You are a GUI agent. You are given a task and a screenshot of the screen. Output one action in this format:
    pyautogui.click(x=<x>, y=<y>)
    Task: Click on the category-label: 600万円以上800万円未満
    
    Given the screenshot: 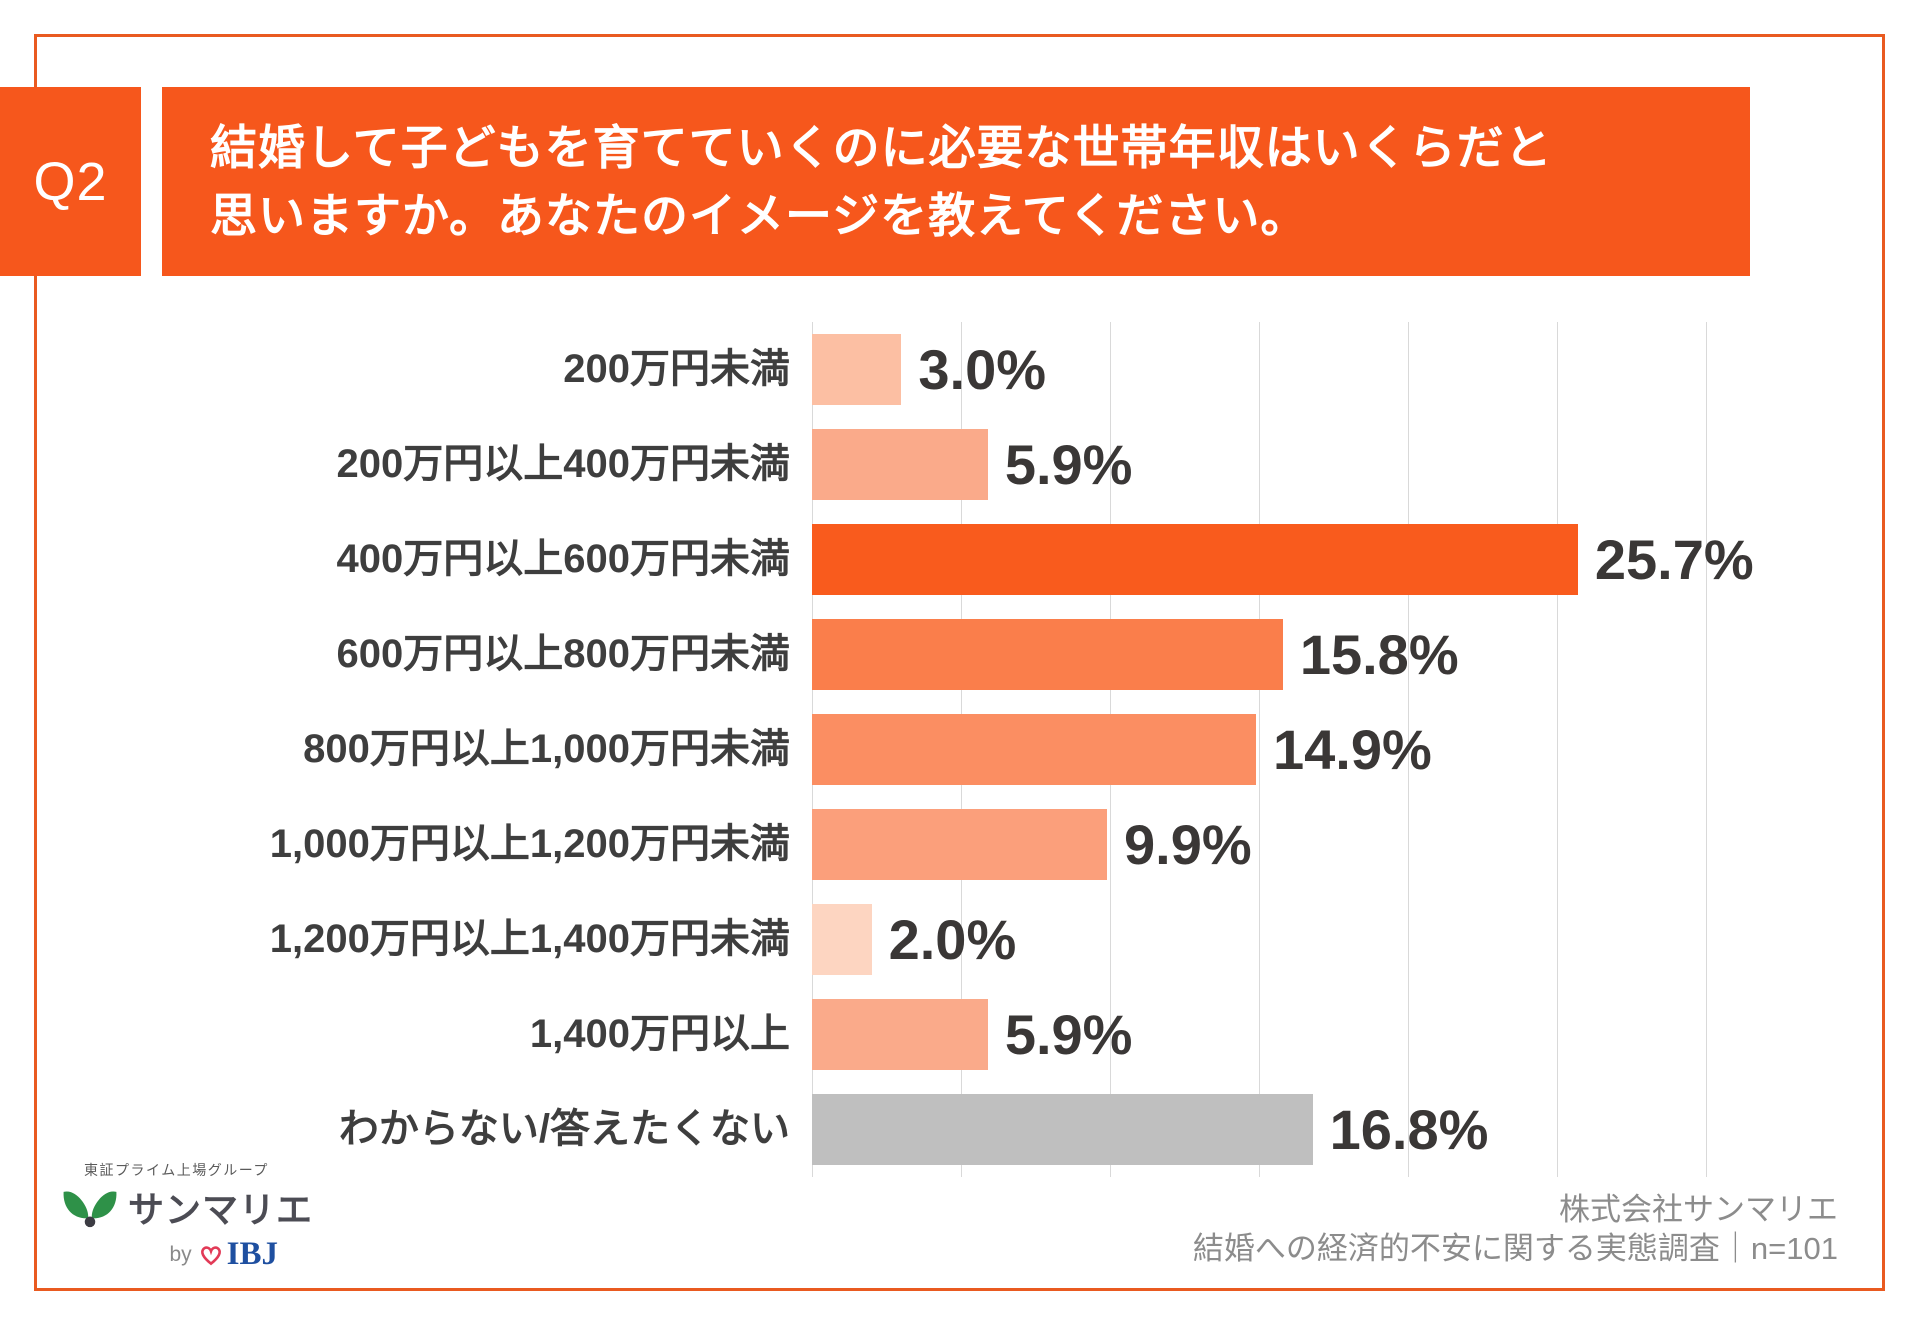 What is the action you would take?
    pyautogui.click(x=563, y=654)
    